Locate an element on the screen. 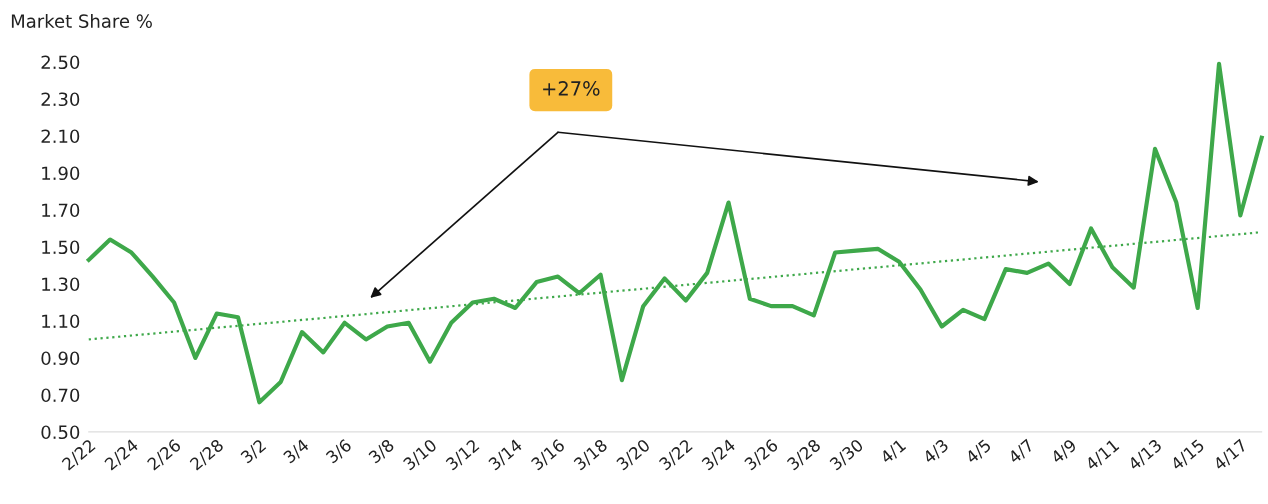 The height and width of the screenshot is (504, 1268). x-tick-label: 3/6 is located at coordinates (339, 451).